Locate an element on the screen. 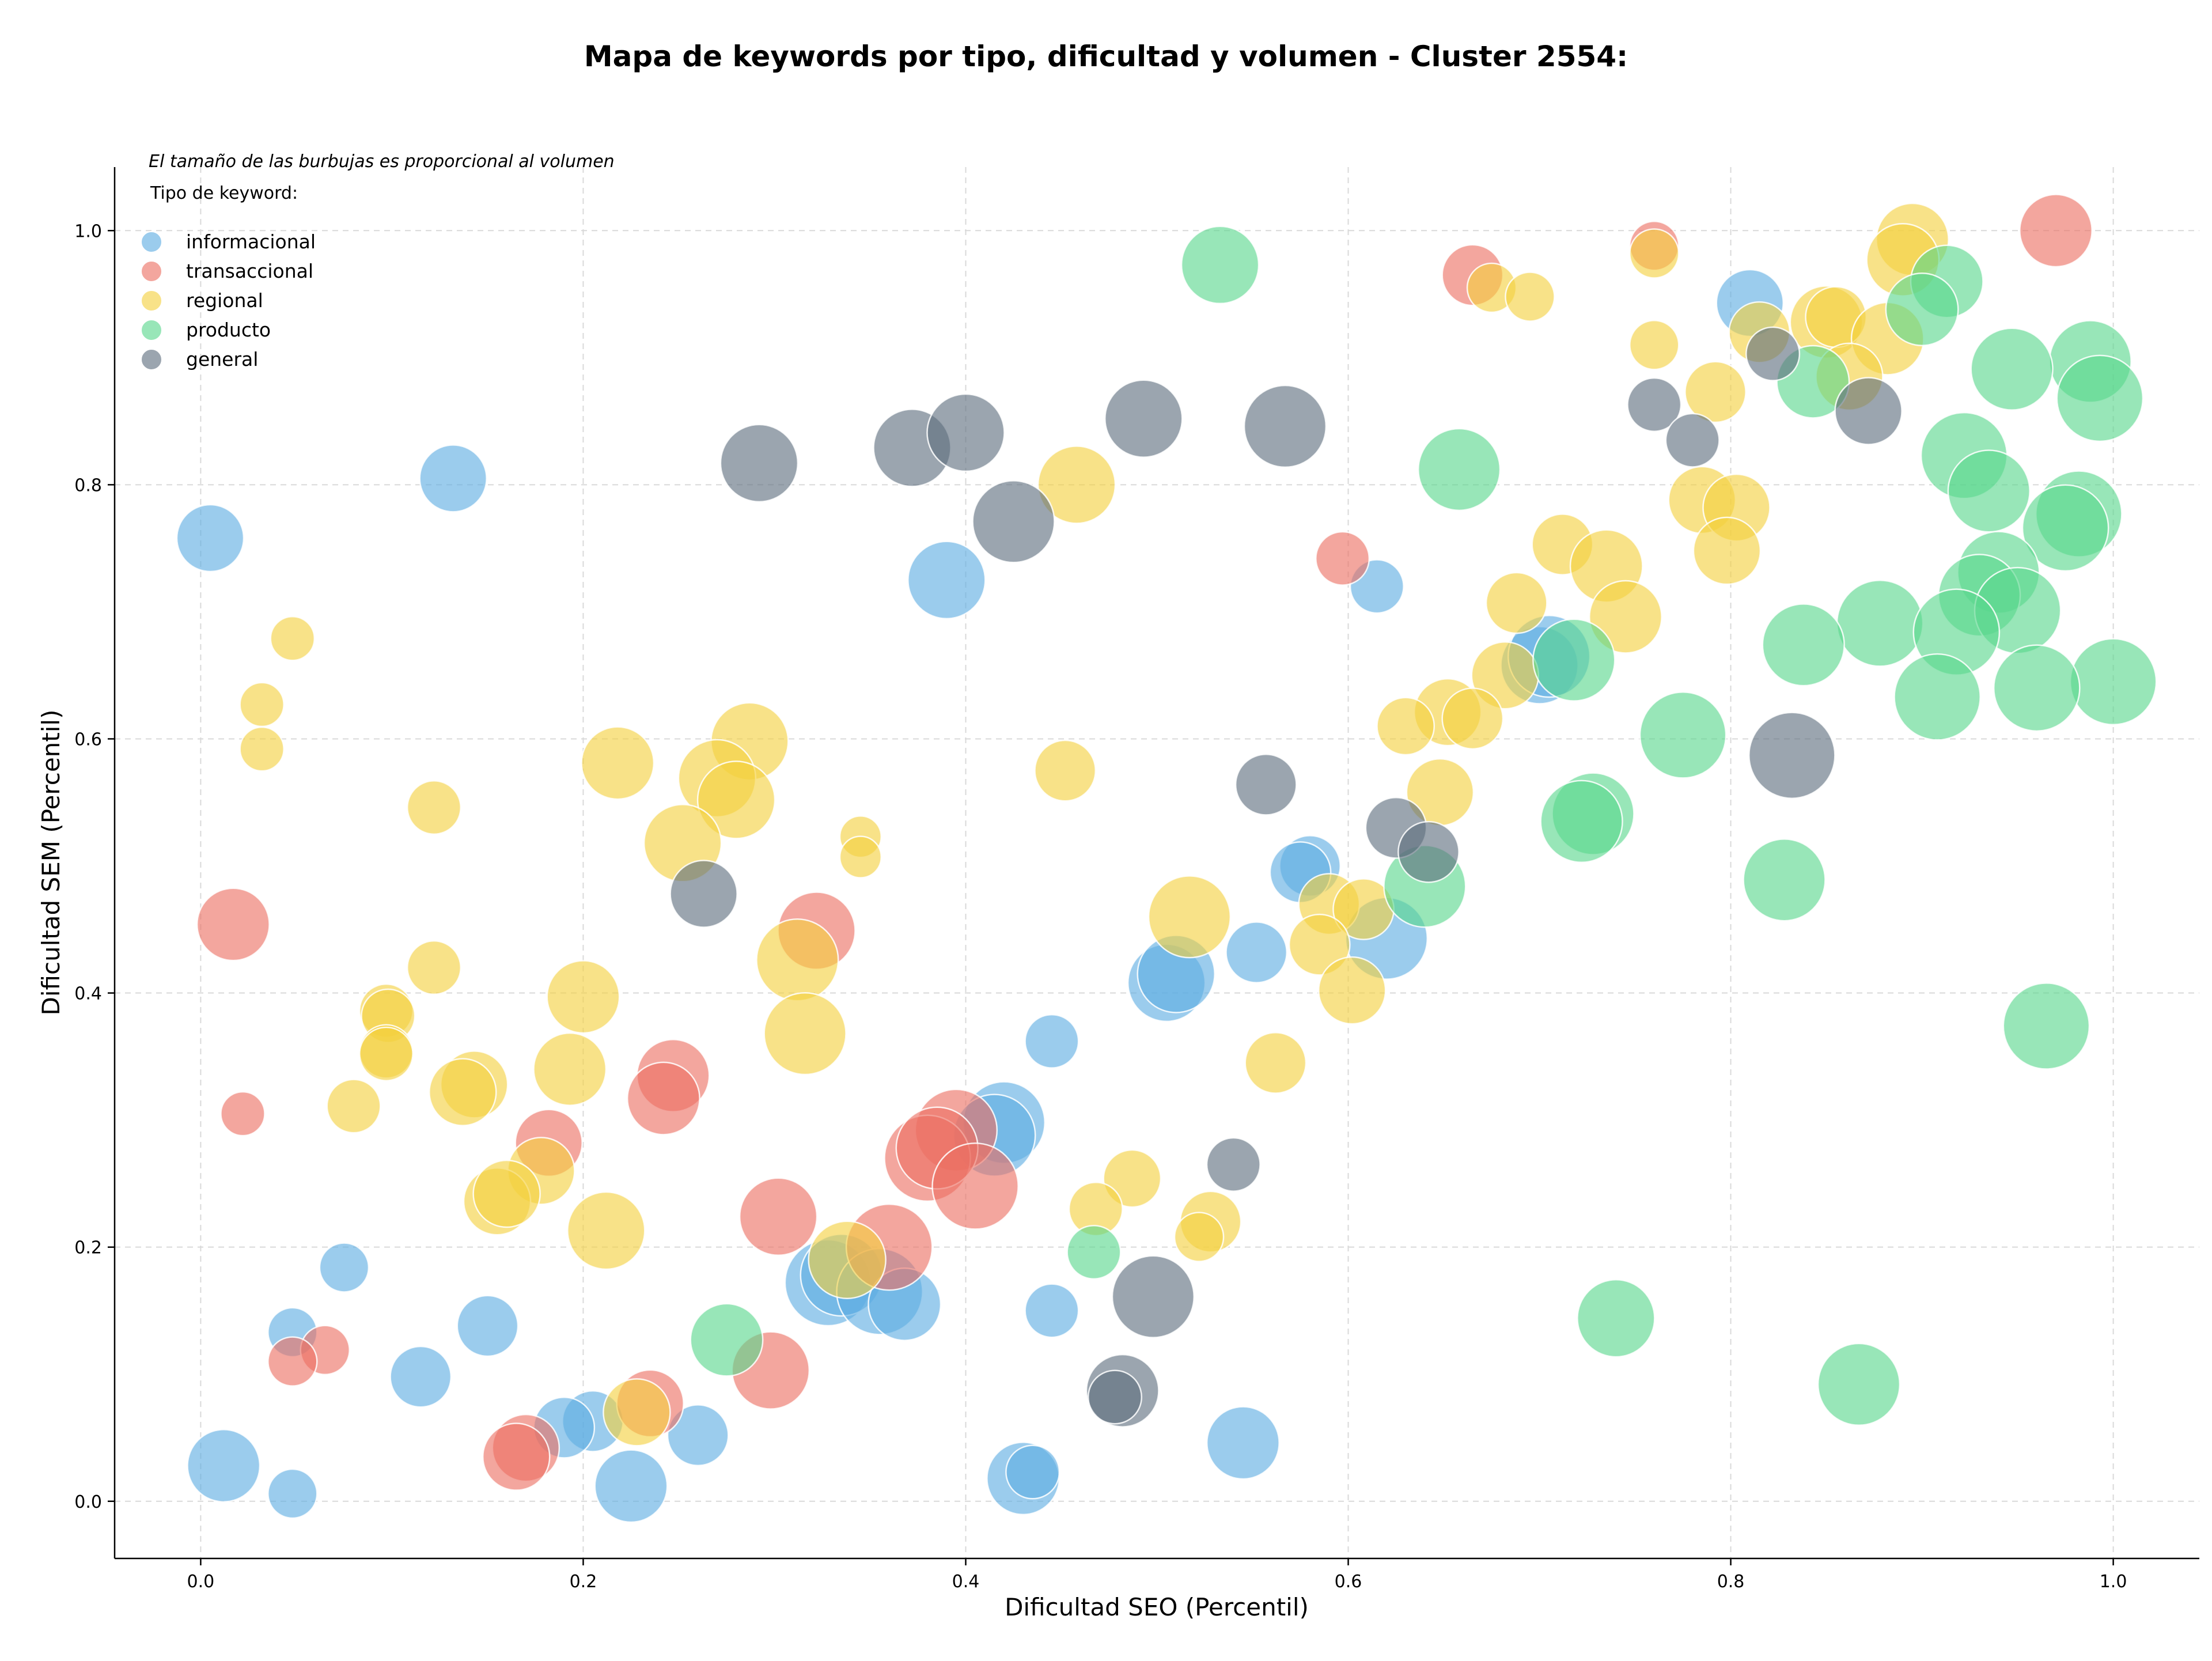 The height and width of the screenshot is (1661, 2212). x-tick-label: 0.6 is located at coordinates (1348, 1582).